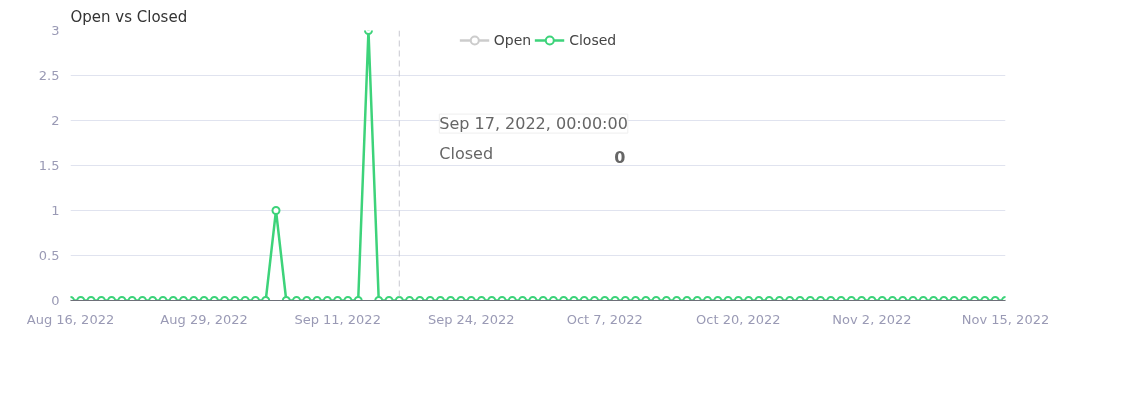  Describe the element at coordinates (55, 120) in the screenshot. I see `y-tick-label: 2` at that location.